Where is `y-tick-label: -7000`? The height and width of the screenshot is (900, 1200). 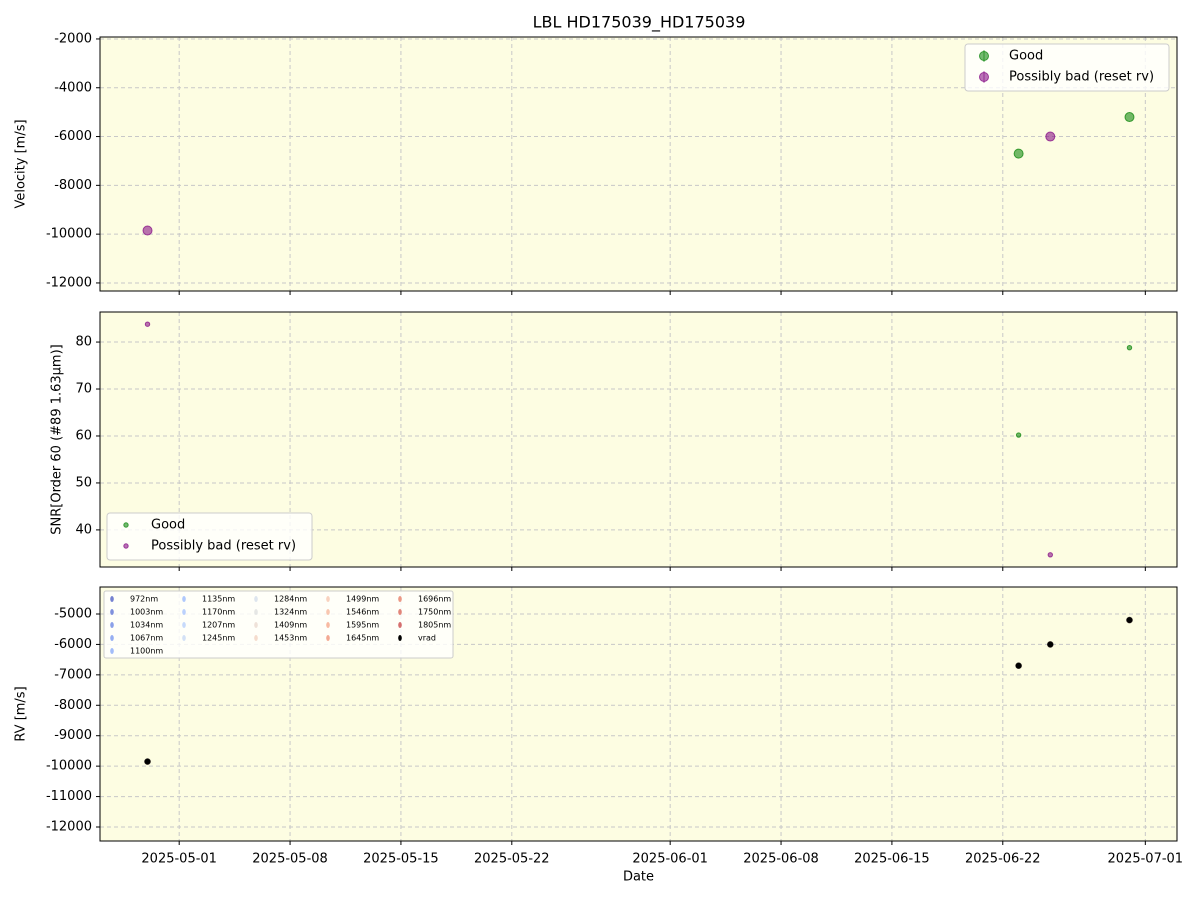 y-tick-label: -7000 is located at coordinates (73, 674).